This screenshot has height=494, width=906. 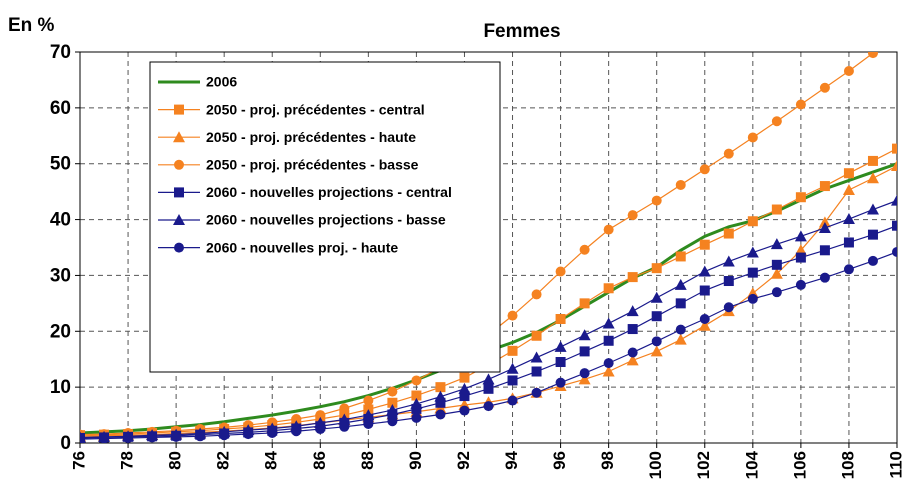 What do you see at coordinates (415, 460) in the screenshot?
I see `x-tick-label: 90` at bounding box center [415, 460].